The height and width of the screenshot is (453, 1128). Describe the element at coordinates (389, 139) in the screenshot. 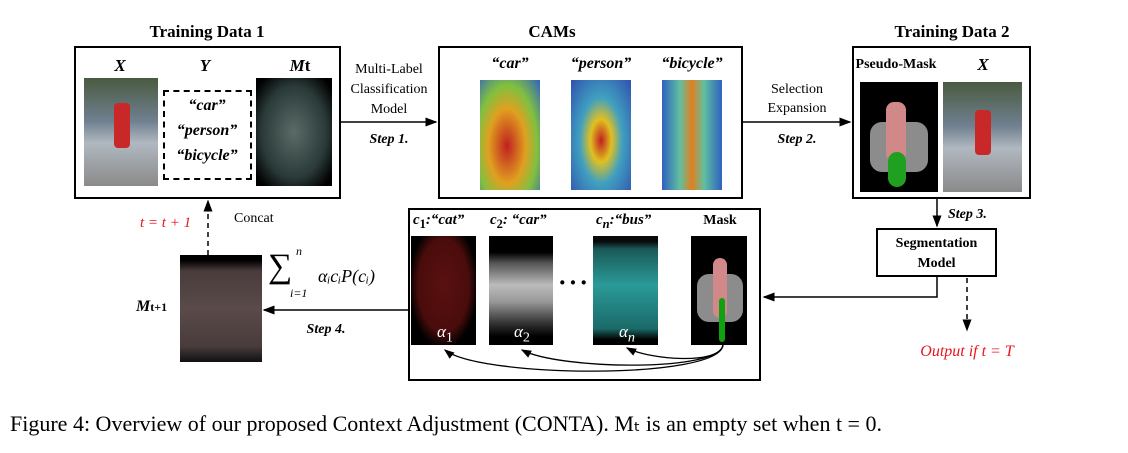

I see `step1-label: Step 1.` at that location.